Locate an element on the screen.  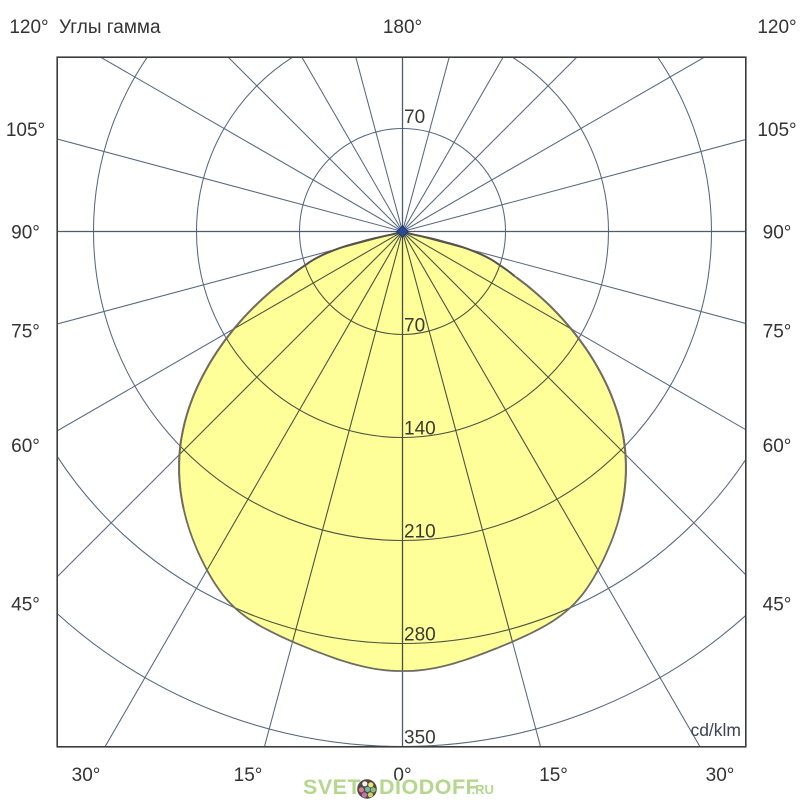
svg-text: cd/klm is located at coordinates (715, 730).